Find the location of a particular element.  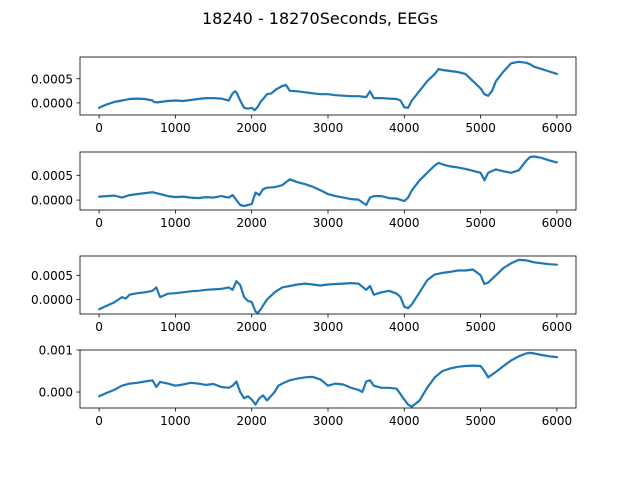

y-tick-label: 0.001 is located at coordinates (56, 351).